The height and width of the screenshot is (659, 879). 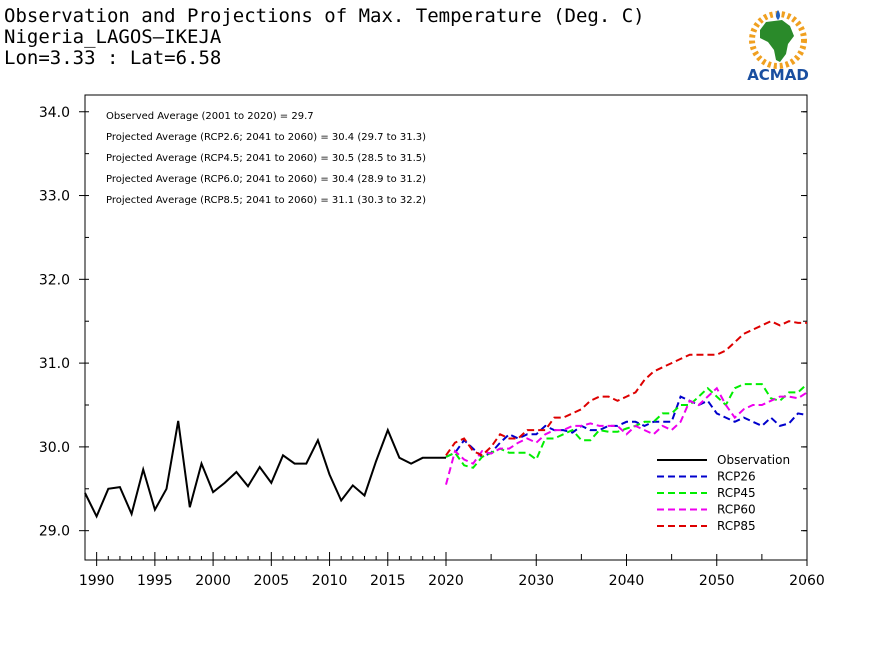 I want to click on x-tick-label: 2020, so click(x=446, y=581).